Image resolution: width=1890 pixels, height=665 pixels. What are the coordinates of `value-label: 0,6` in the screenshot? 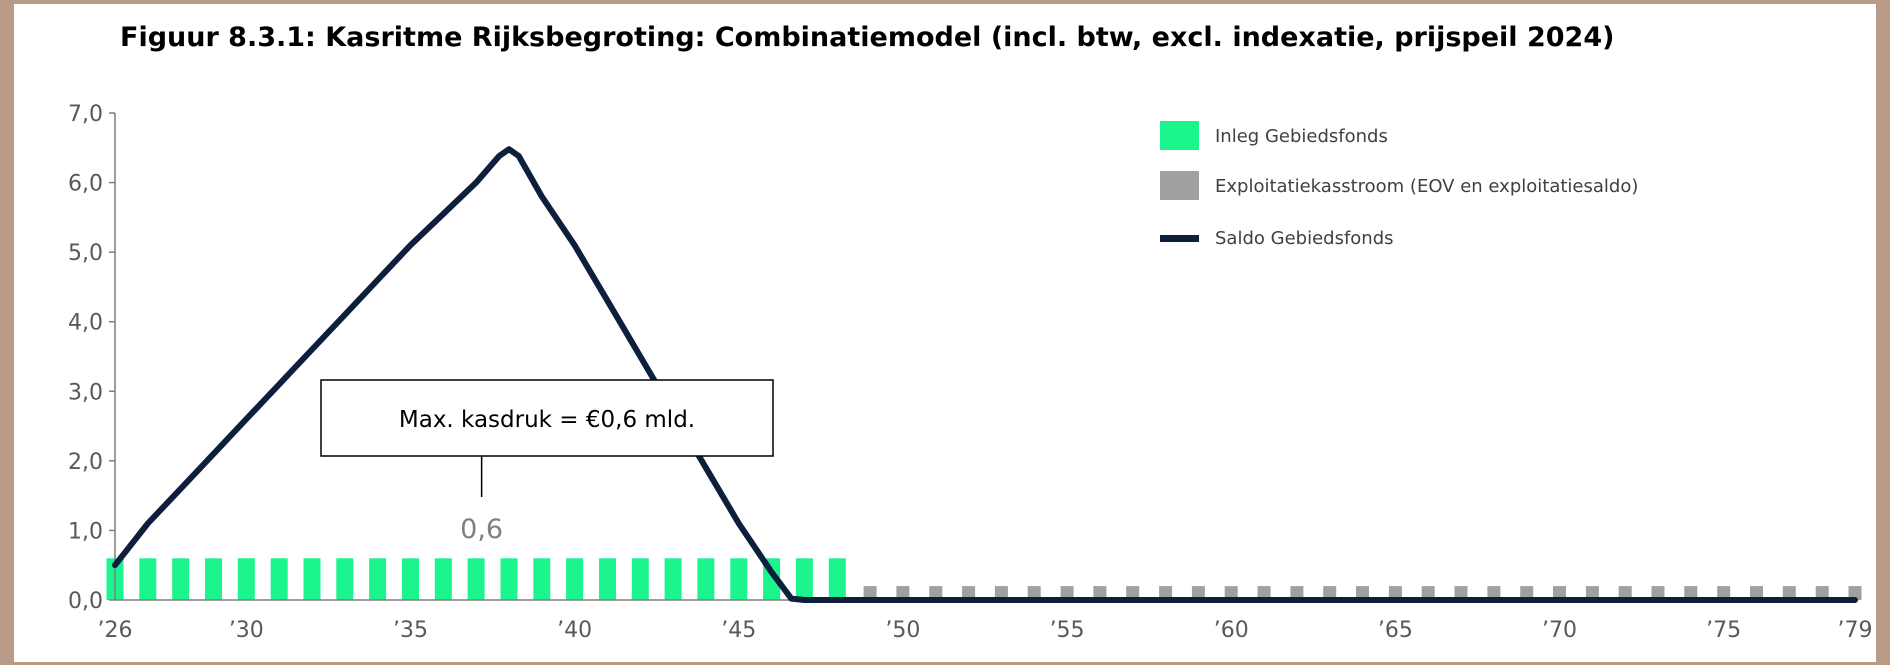 It's located at (481, 529).